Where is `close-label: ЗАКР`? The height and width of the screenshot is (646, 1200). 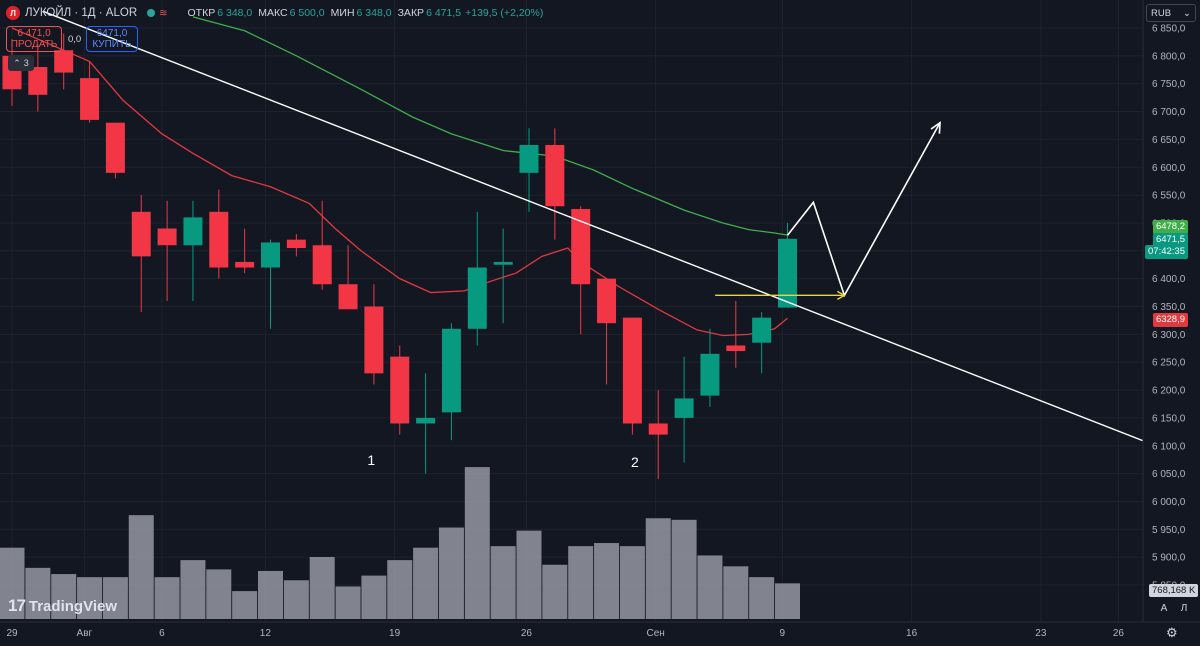
close-label: ЗАКР is located at coordinates (411, 13).